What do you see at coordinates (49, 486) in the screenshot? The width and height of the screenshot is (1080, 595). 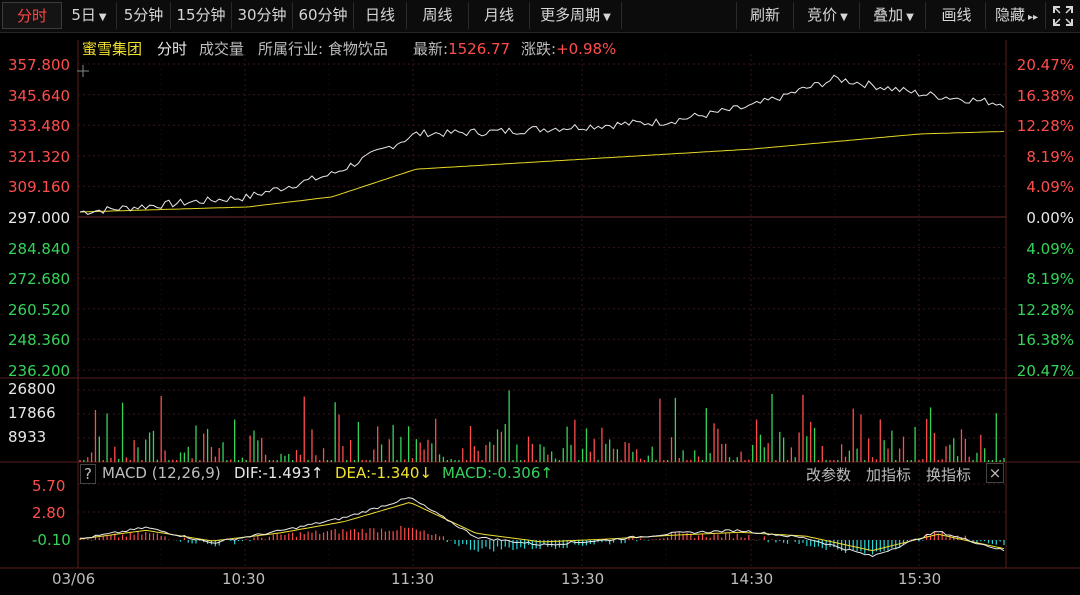 I see `macd-tick-label: 5.70` at bounding box center [49, 486].